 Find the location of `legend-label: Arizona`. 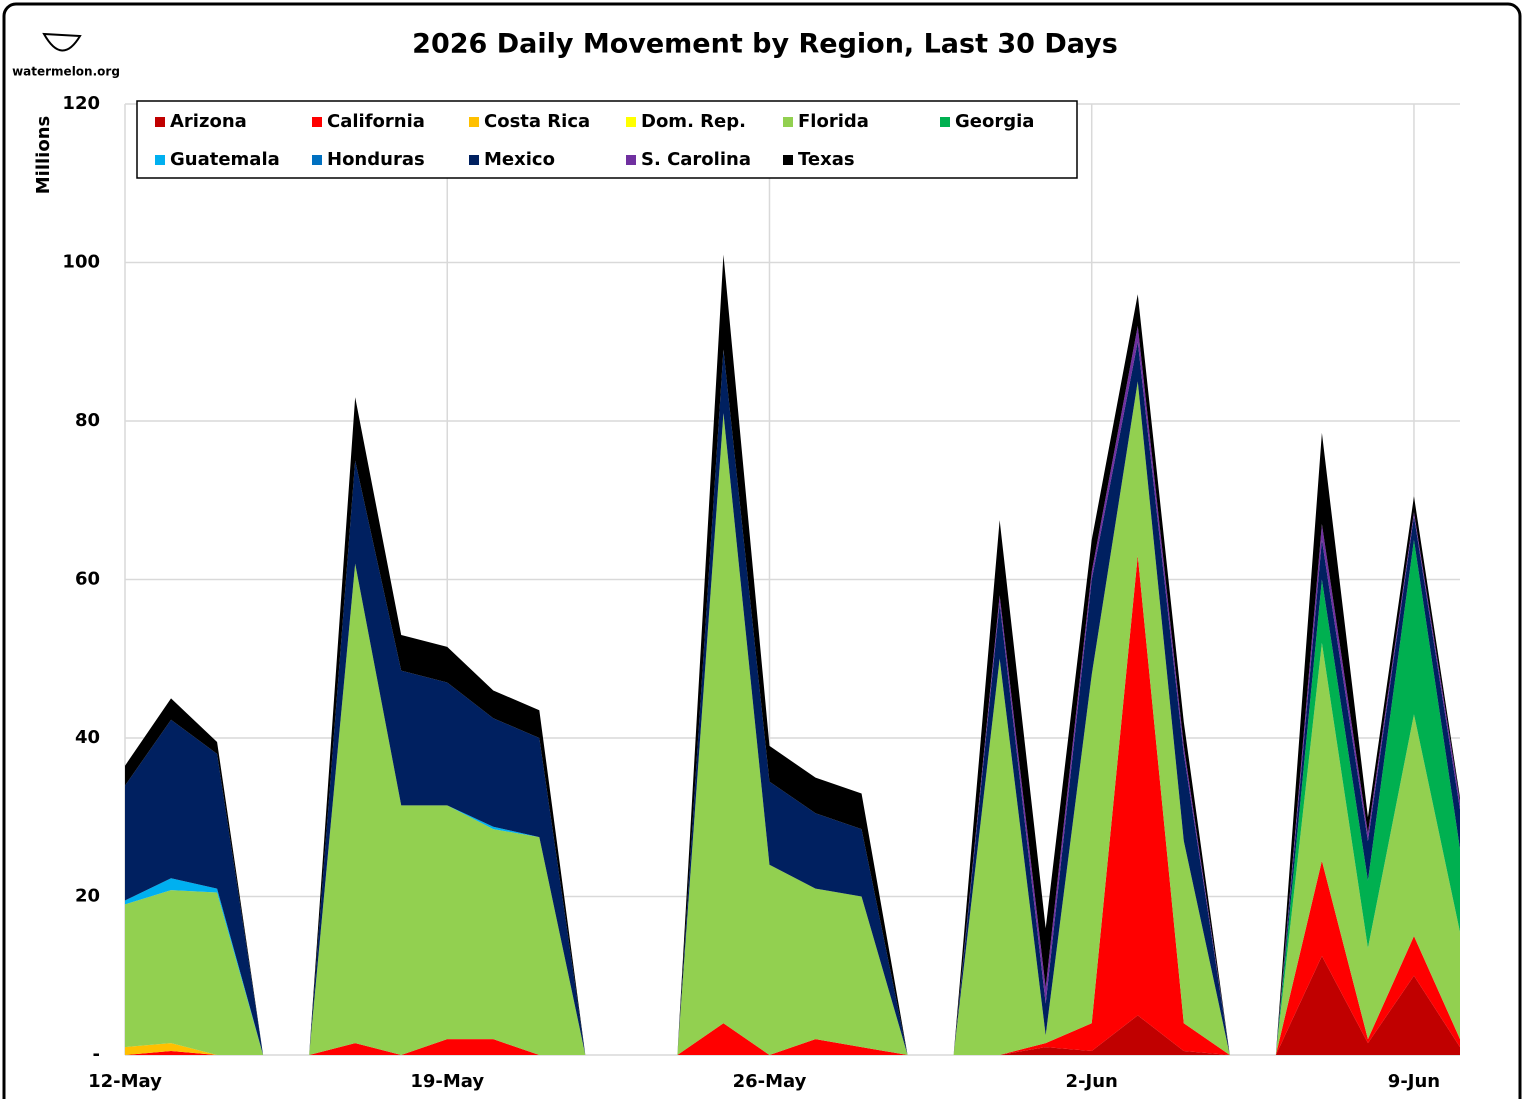

legend-label: Arizona is located at coordinates (208, 121).